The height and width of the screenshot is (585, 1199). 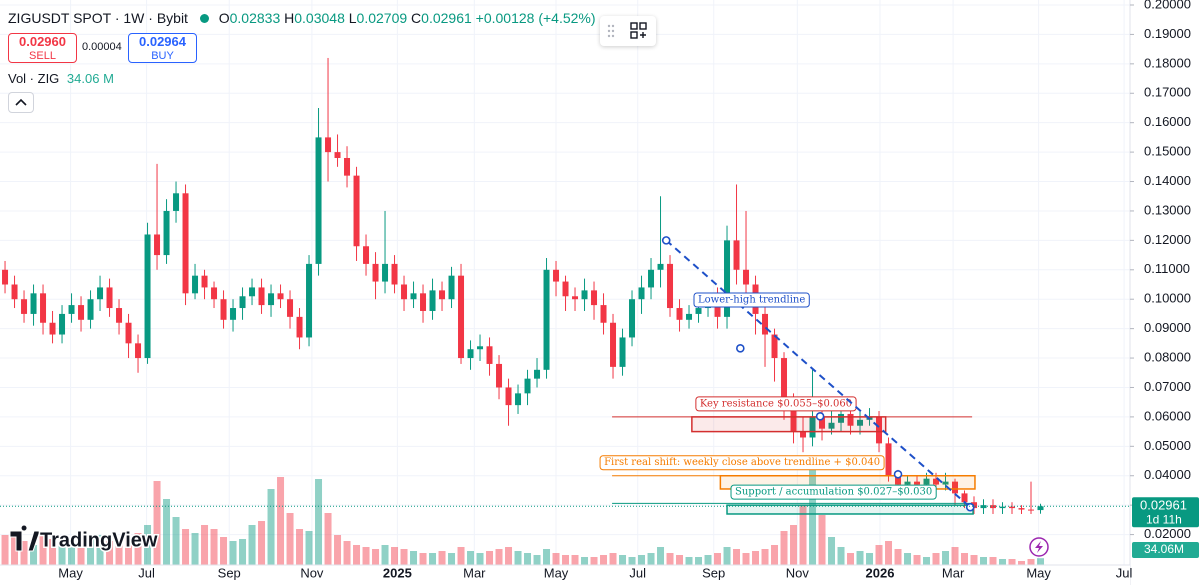 I want to click on annotation-label: Key resistance $0.055–$0.060, so click(x=776, y=403).